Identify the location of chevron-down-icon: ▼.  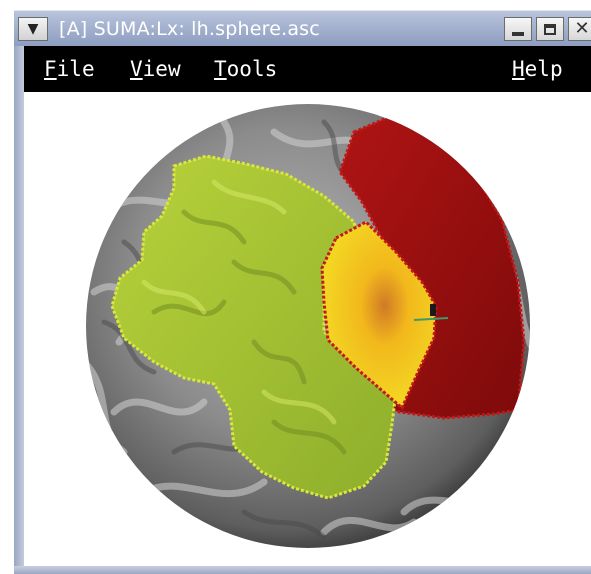
(33, 29).